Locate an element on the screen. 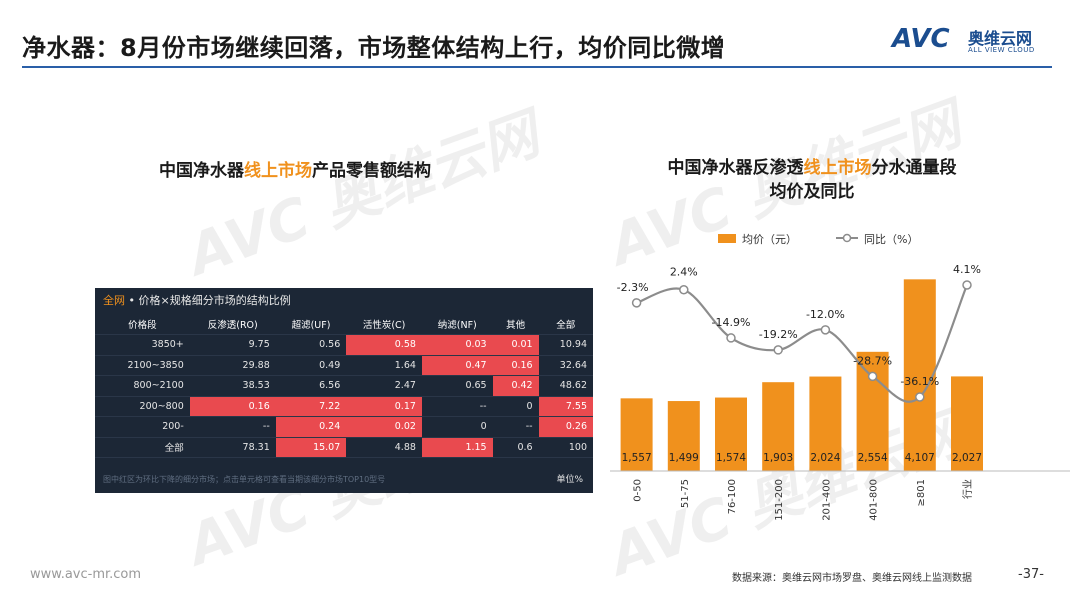 The height and width of the screenshot is (608, 1080). category-label: 151-200 is located at coordinates (779, 500).